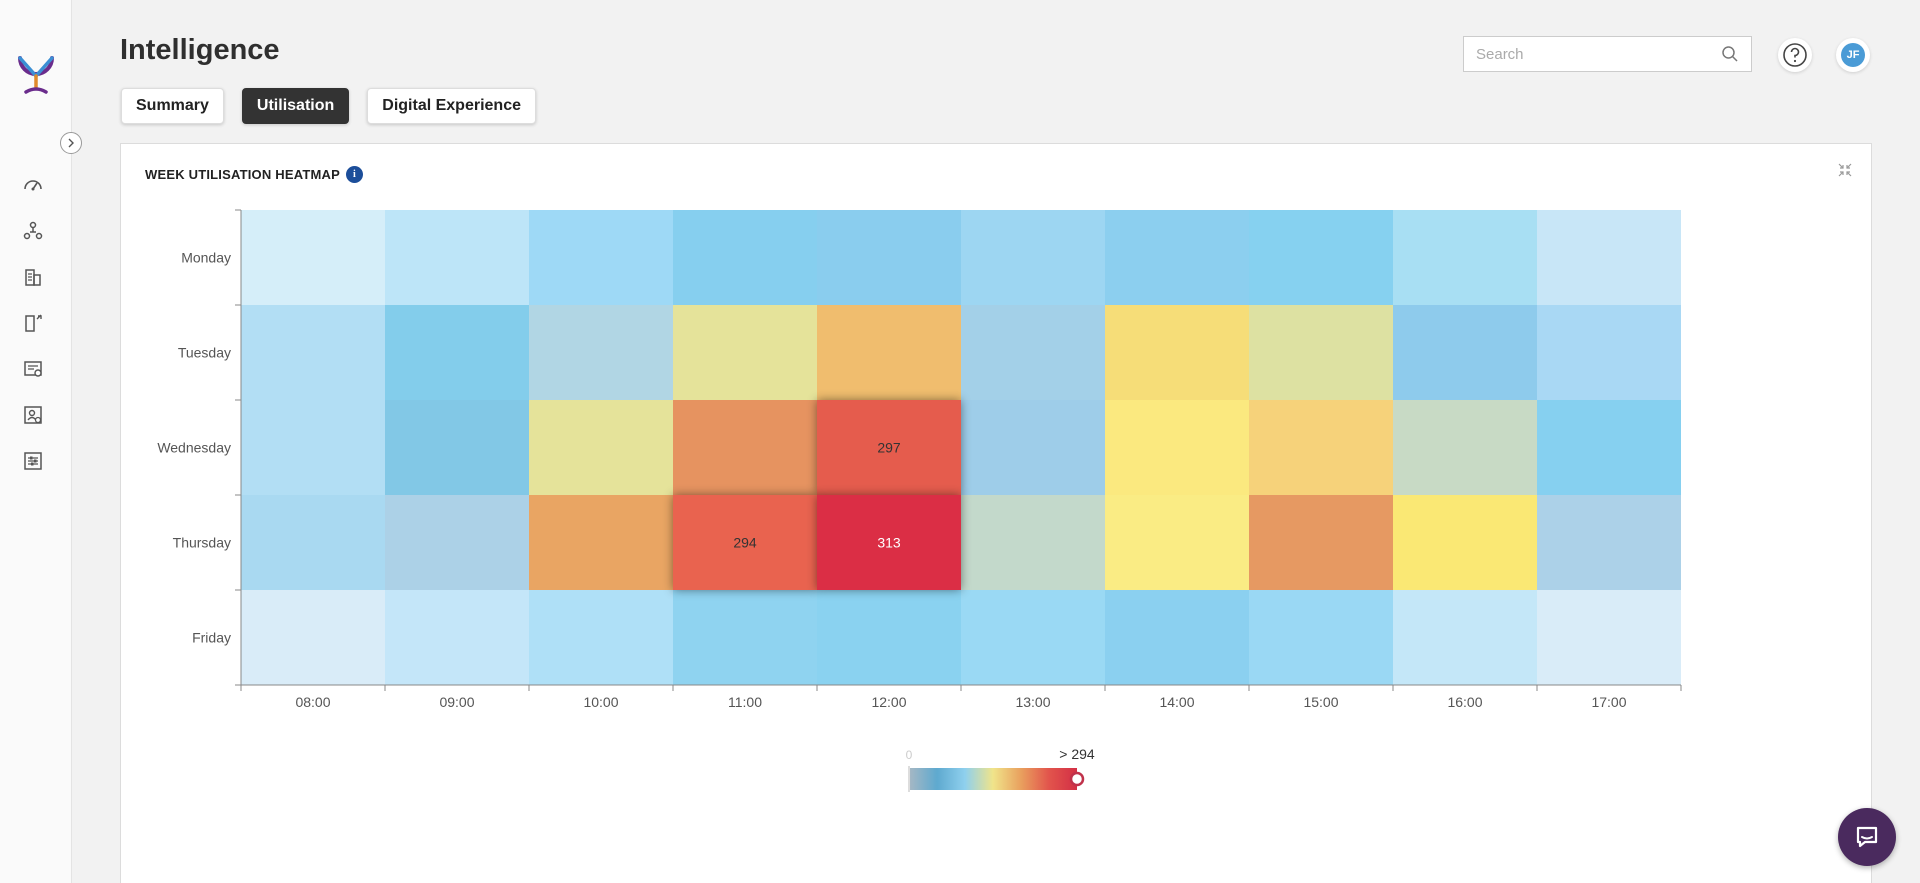 The image size is (1920, 883). I want to click on x-axis-label: 08:00, so click(312, 702).